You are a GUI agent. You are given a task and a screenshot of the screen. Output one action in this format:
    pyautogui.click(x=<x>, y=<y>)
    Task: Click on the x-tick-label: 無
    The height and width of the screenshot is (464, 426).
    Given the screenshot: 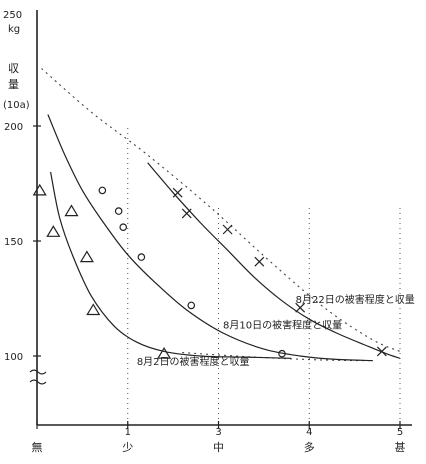 What is the action you would take?
    pyautogui.click(x=37, y=447)
    